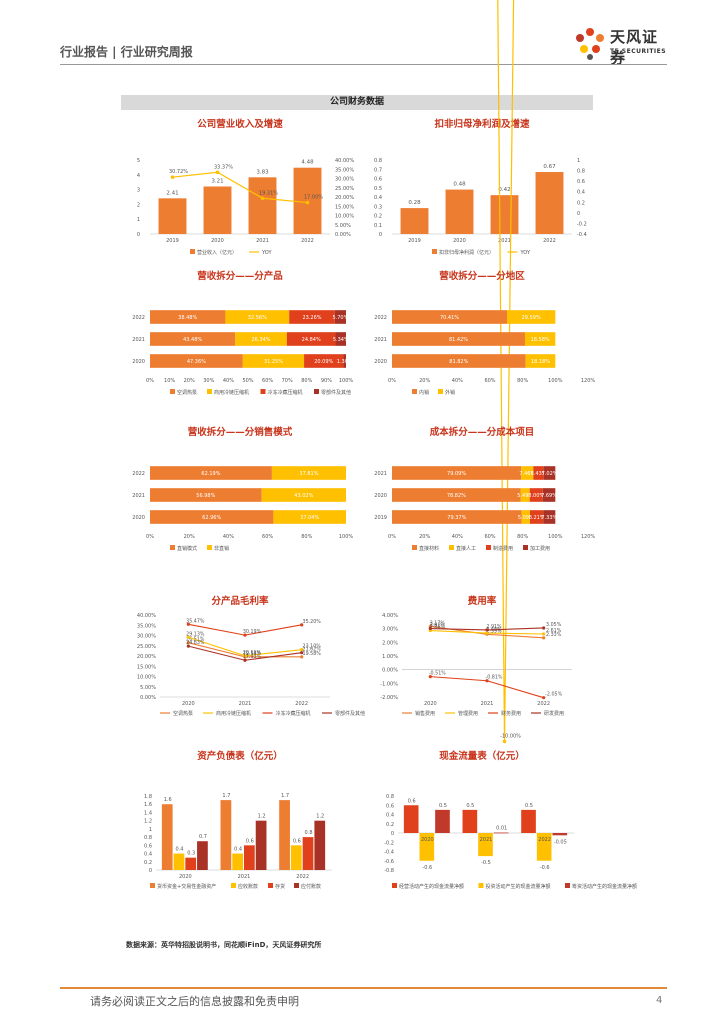 Image resolution: width=724 pixels, height=1024 pixels. Describe the element at coordinates (378, 170) in the screenshot. I see `y-tick-left: 0.7` at that location.